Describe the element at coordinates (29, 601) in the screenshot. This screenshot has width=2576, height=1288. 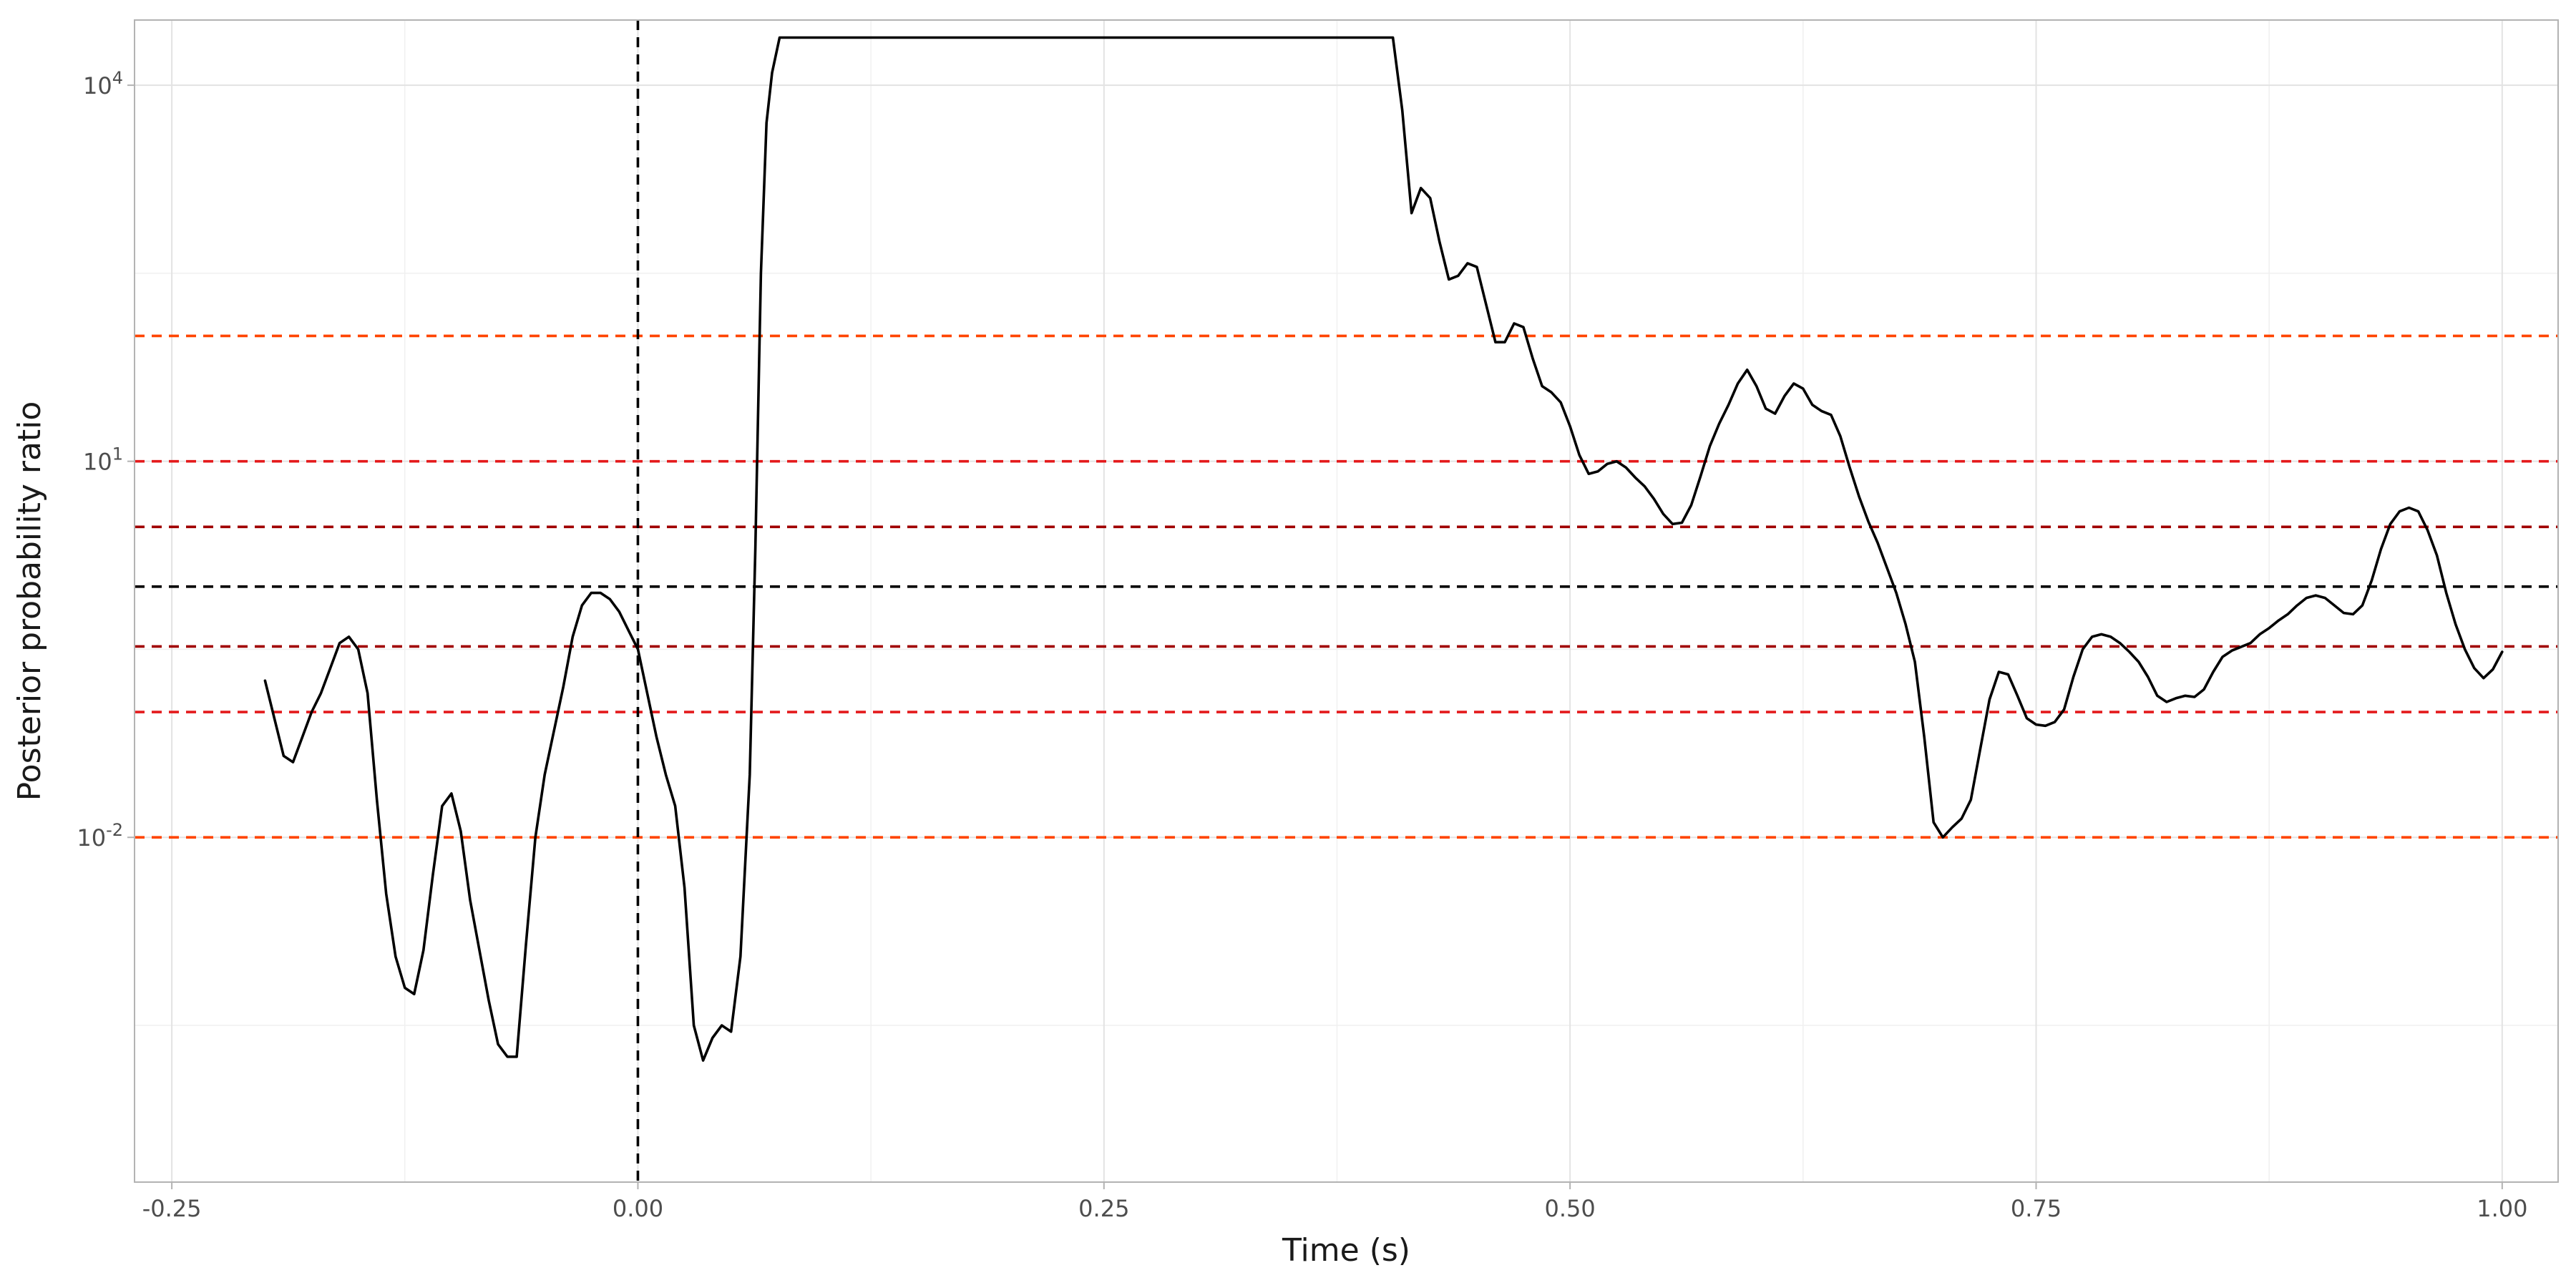
I see `y-axis-title: Posterior probability ratio` at that location.